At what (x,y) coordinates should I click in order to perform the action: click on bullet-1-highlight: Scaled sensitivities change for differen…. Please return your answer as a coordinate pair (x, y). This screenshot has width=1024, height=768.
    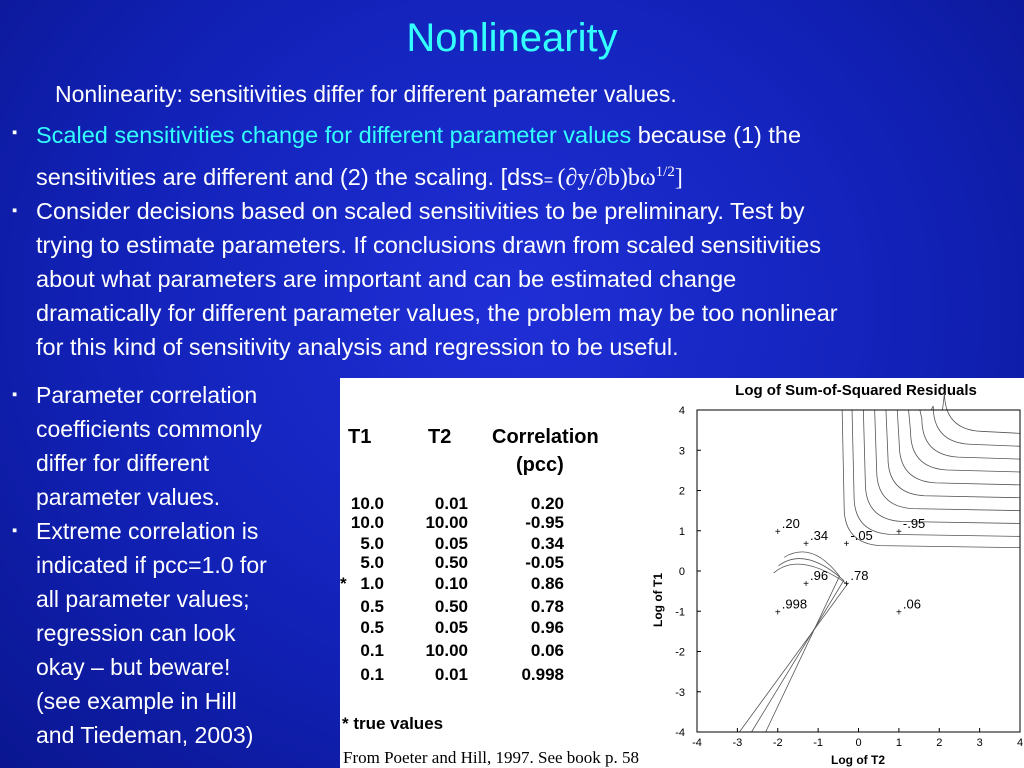
    Looking at the image, I should click on (334, 135).